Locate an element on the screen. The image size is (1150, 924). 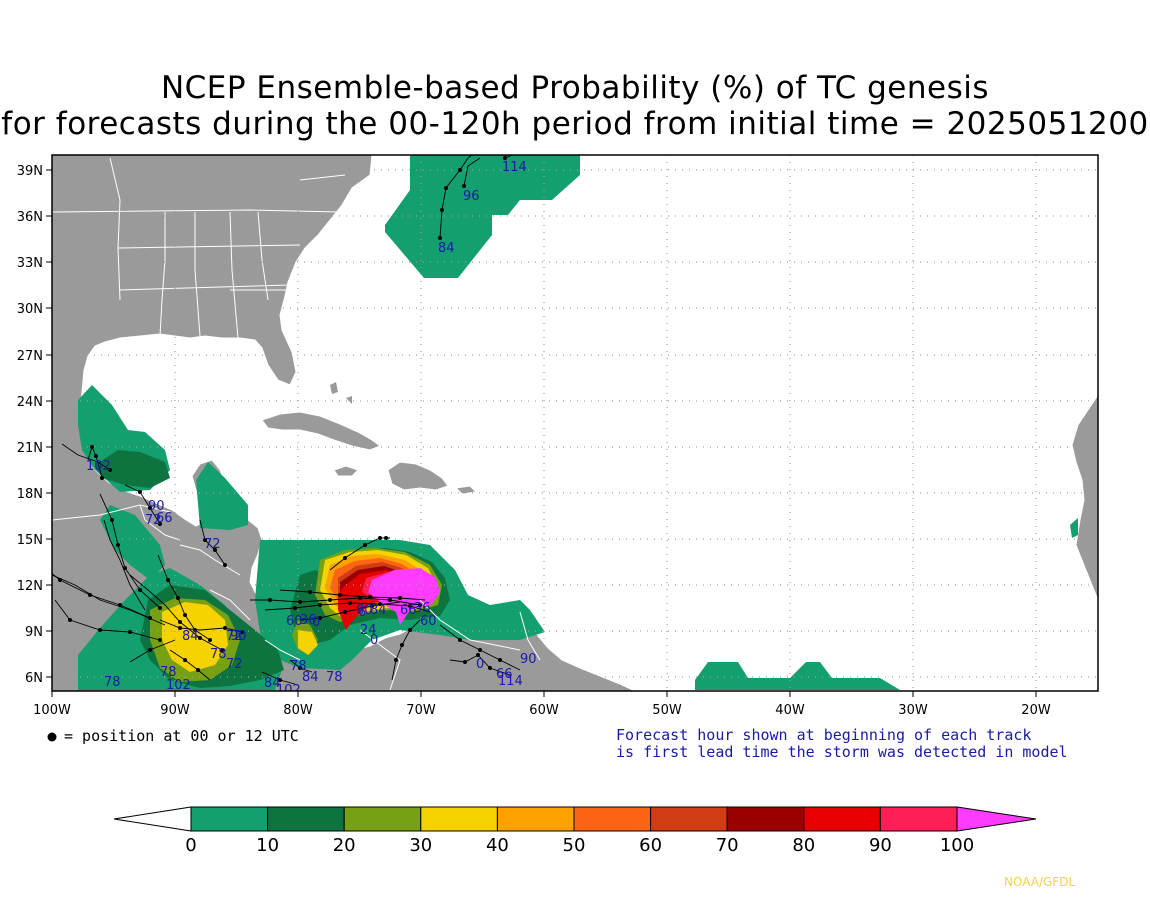
position-legend-text: = position at 00 or 12 UTC is located at coordinates (181, 736).